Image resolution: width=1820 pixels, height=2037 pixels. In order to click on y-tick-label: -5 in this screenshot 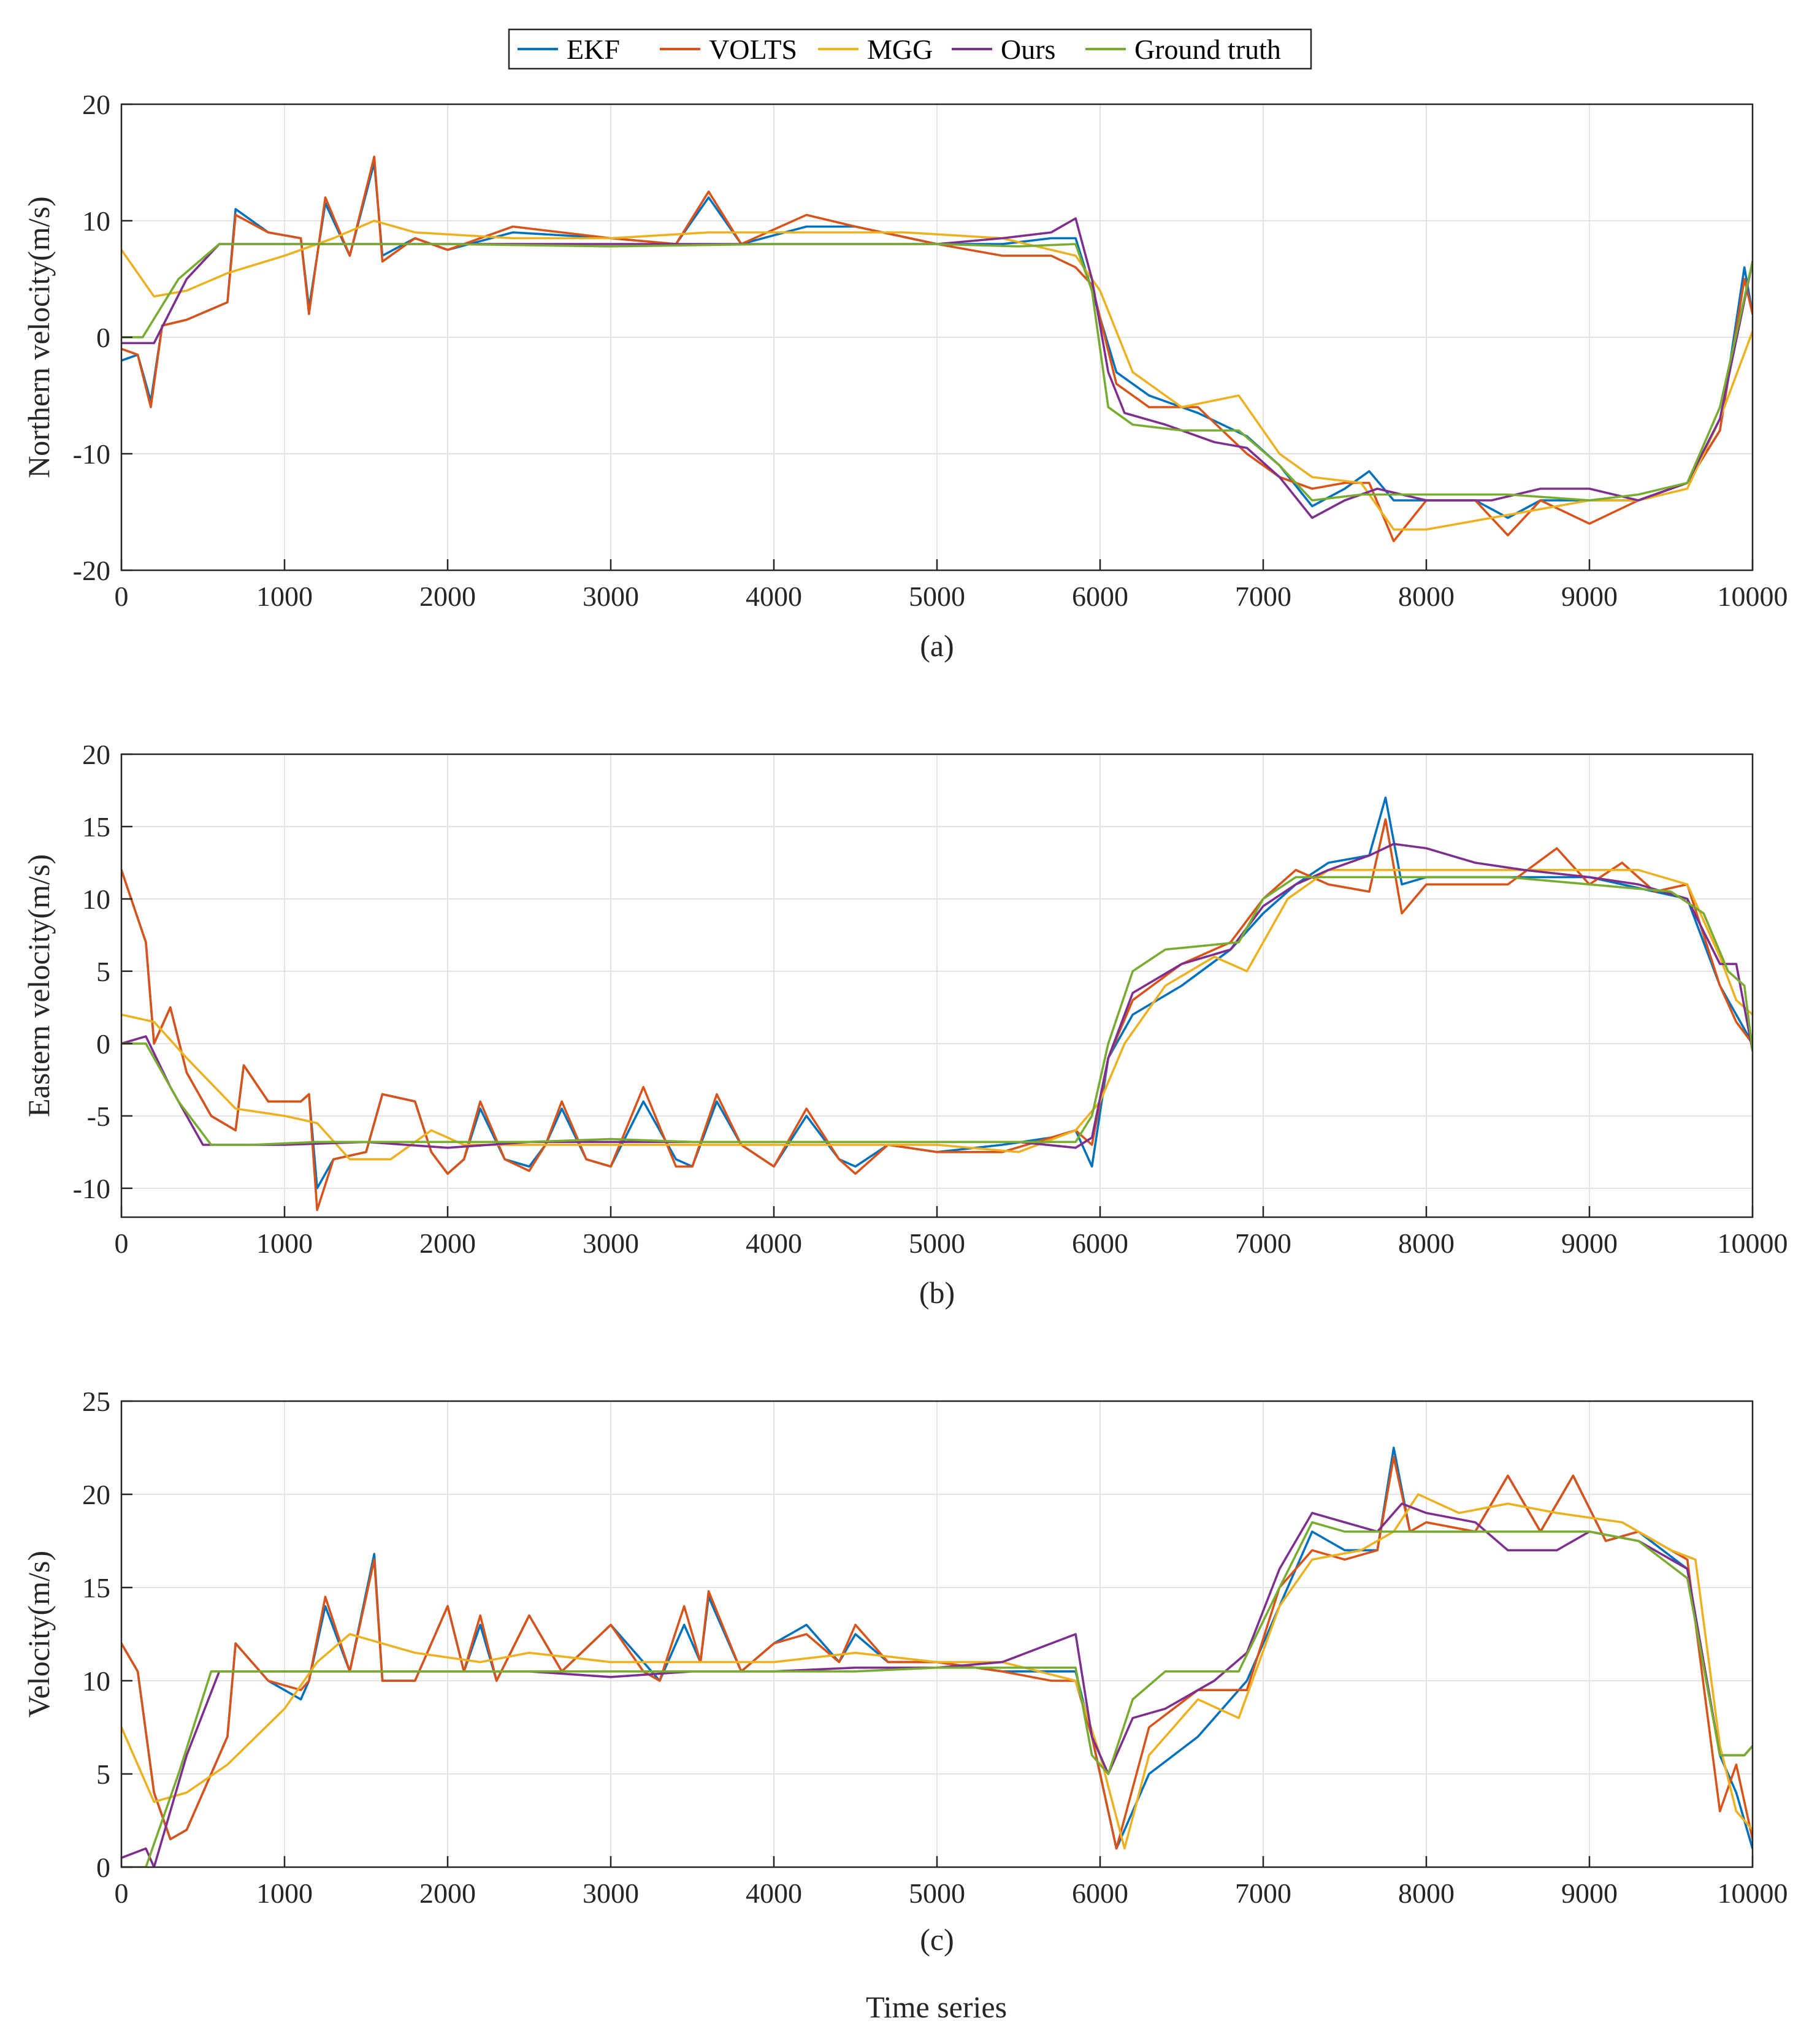, I will do `click(98, 1116)`.